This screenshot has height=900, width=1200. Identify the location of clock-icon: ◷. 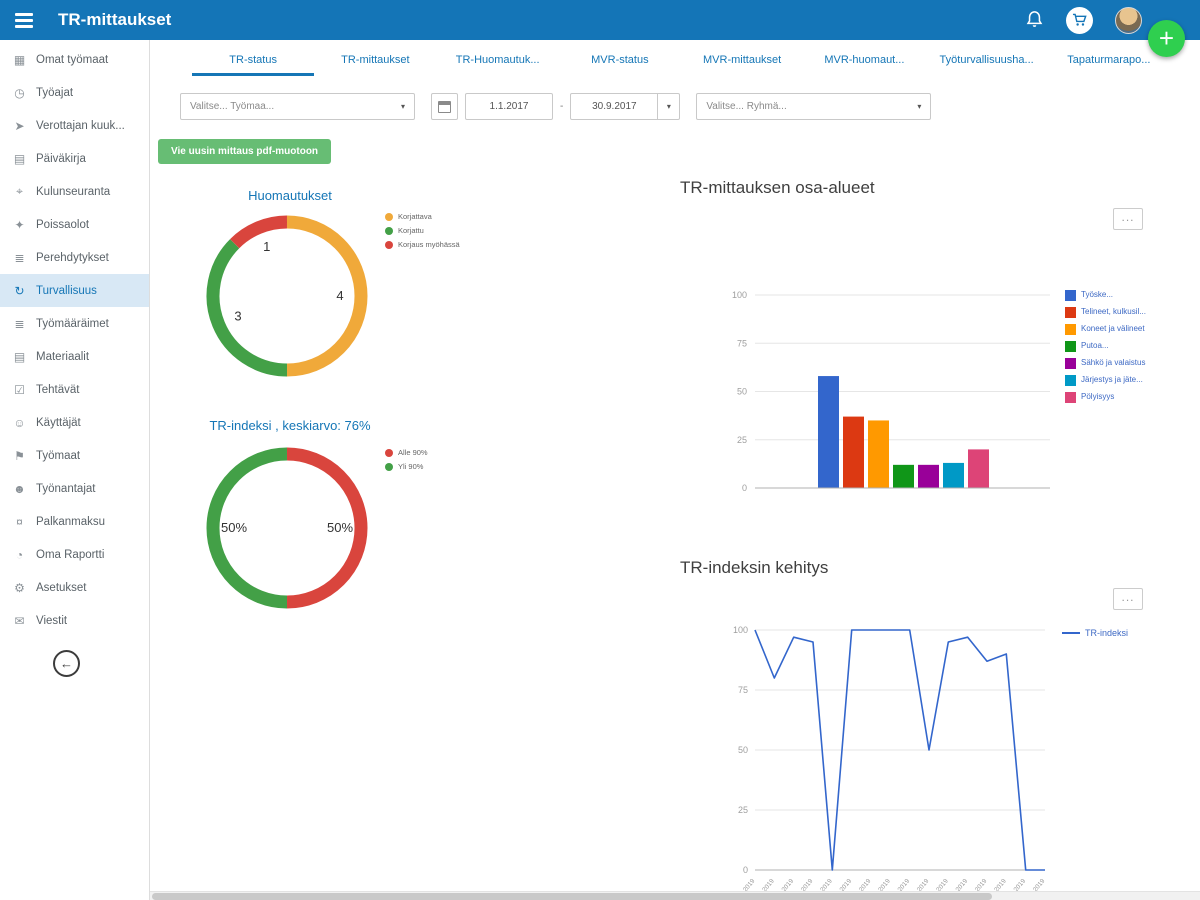
(19, 92).